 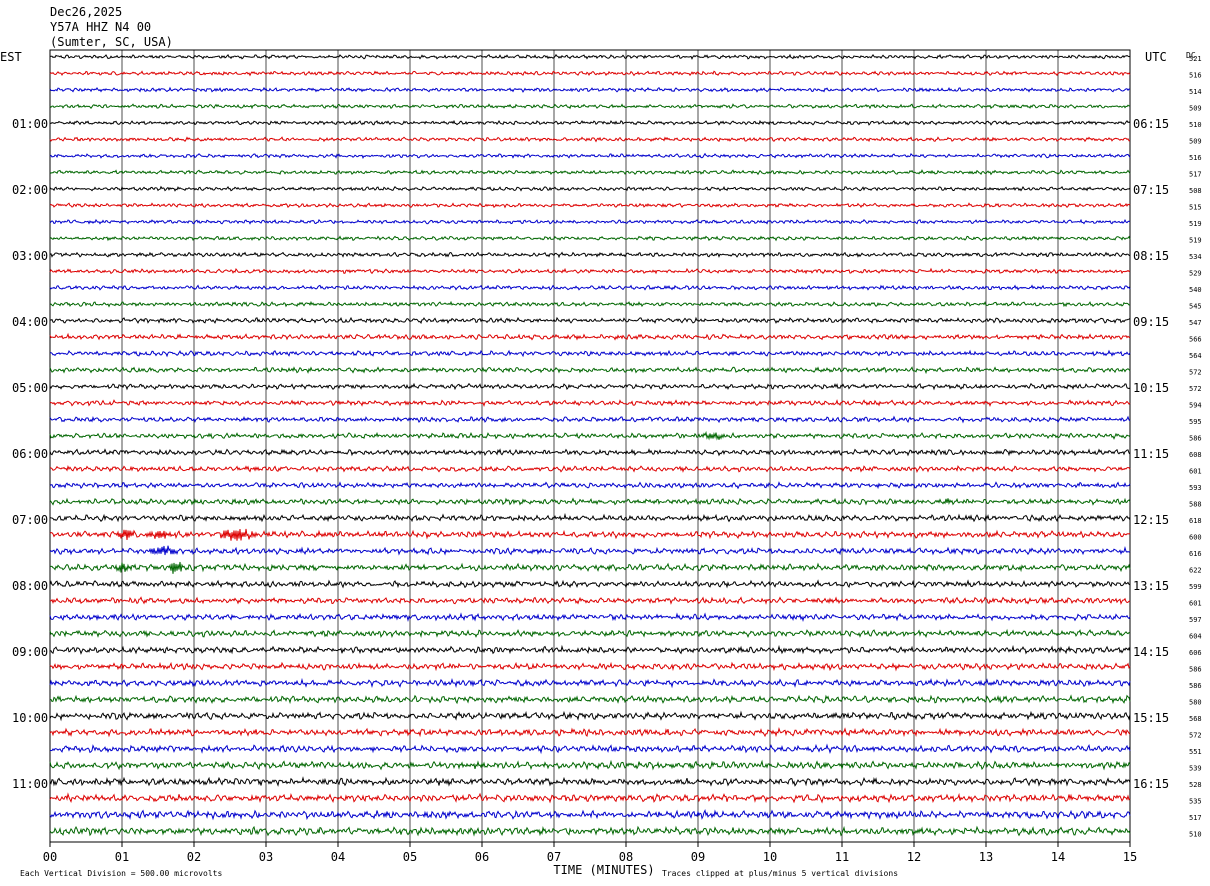 What do you see at coordinates (770, 857) in the screenshot?
I see `x-tick-label: 10` at bounding box center [770, 857].